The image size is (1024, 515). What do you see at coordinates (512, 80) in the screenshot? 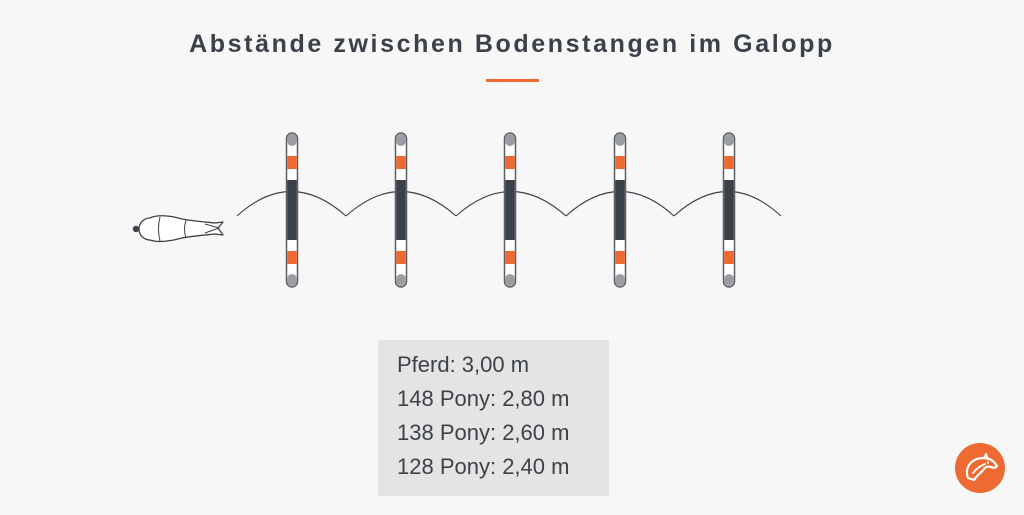
I see `title-underline` at bounding box center [512, 80].